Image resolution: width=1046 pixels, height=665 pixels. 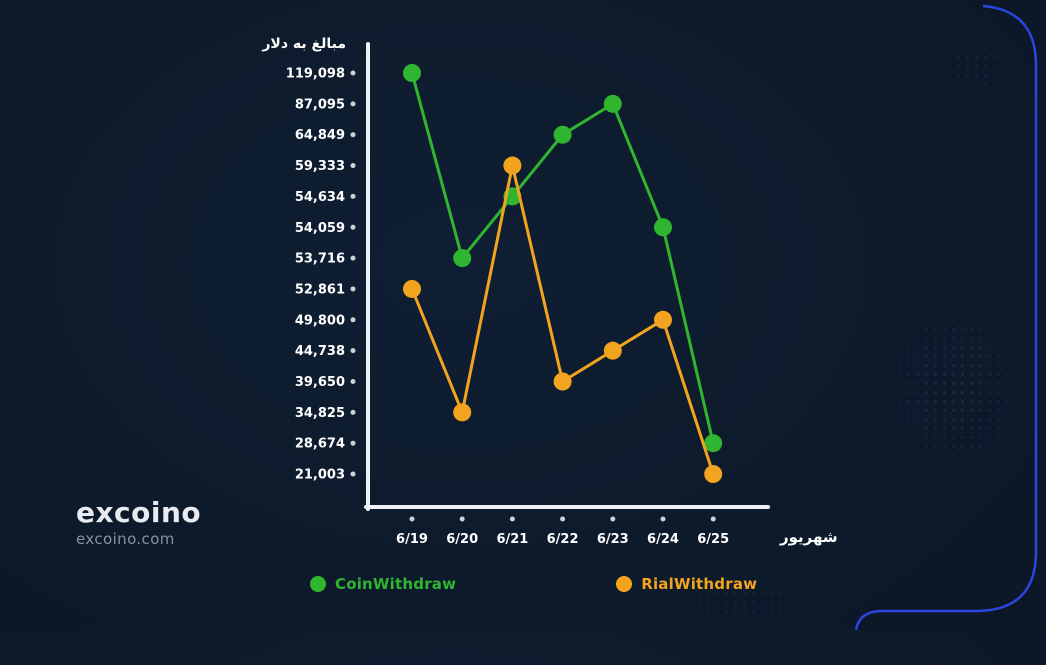 I want to click on data-point-coinwithdraw-6/25, so click(x=713, y=443).